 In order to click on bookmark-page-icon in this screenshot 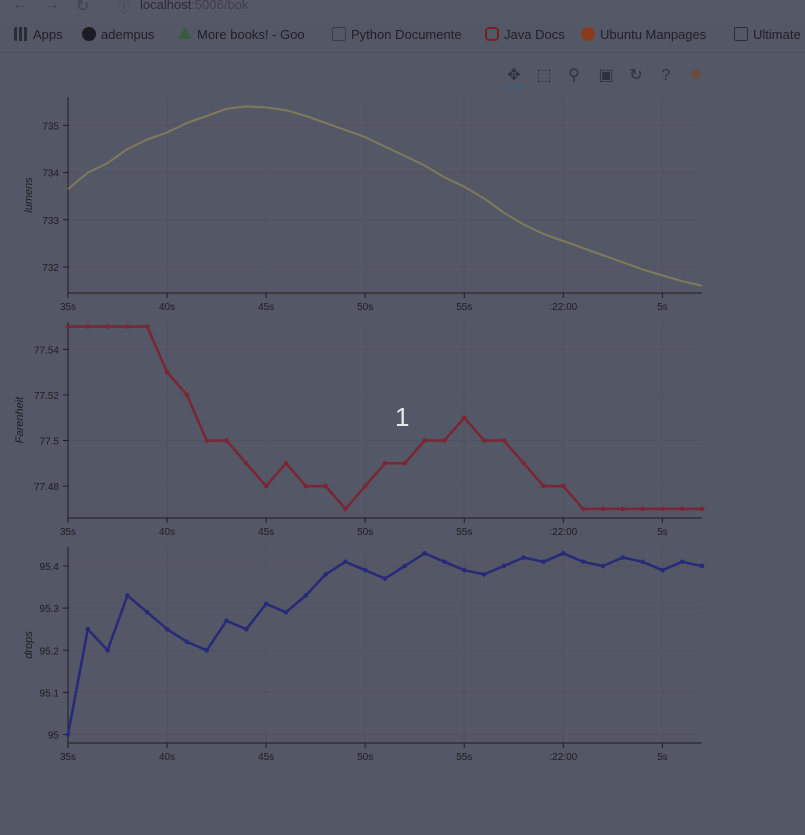, I will do `click(741, 34)`.